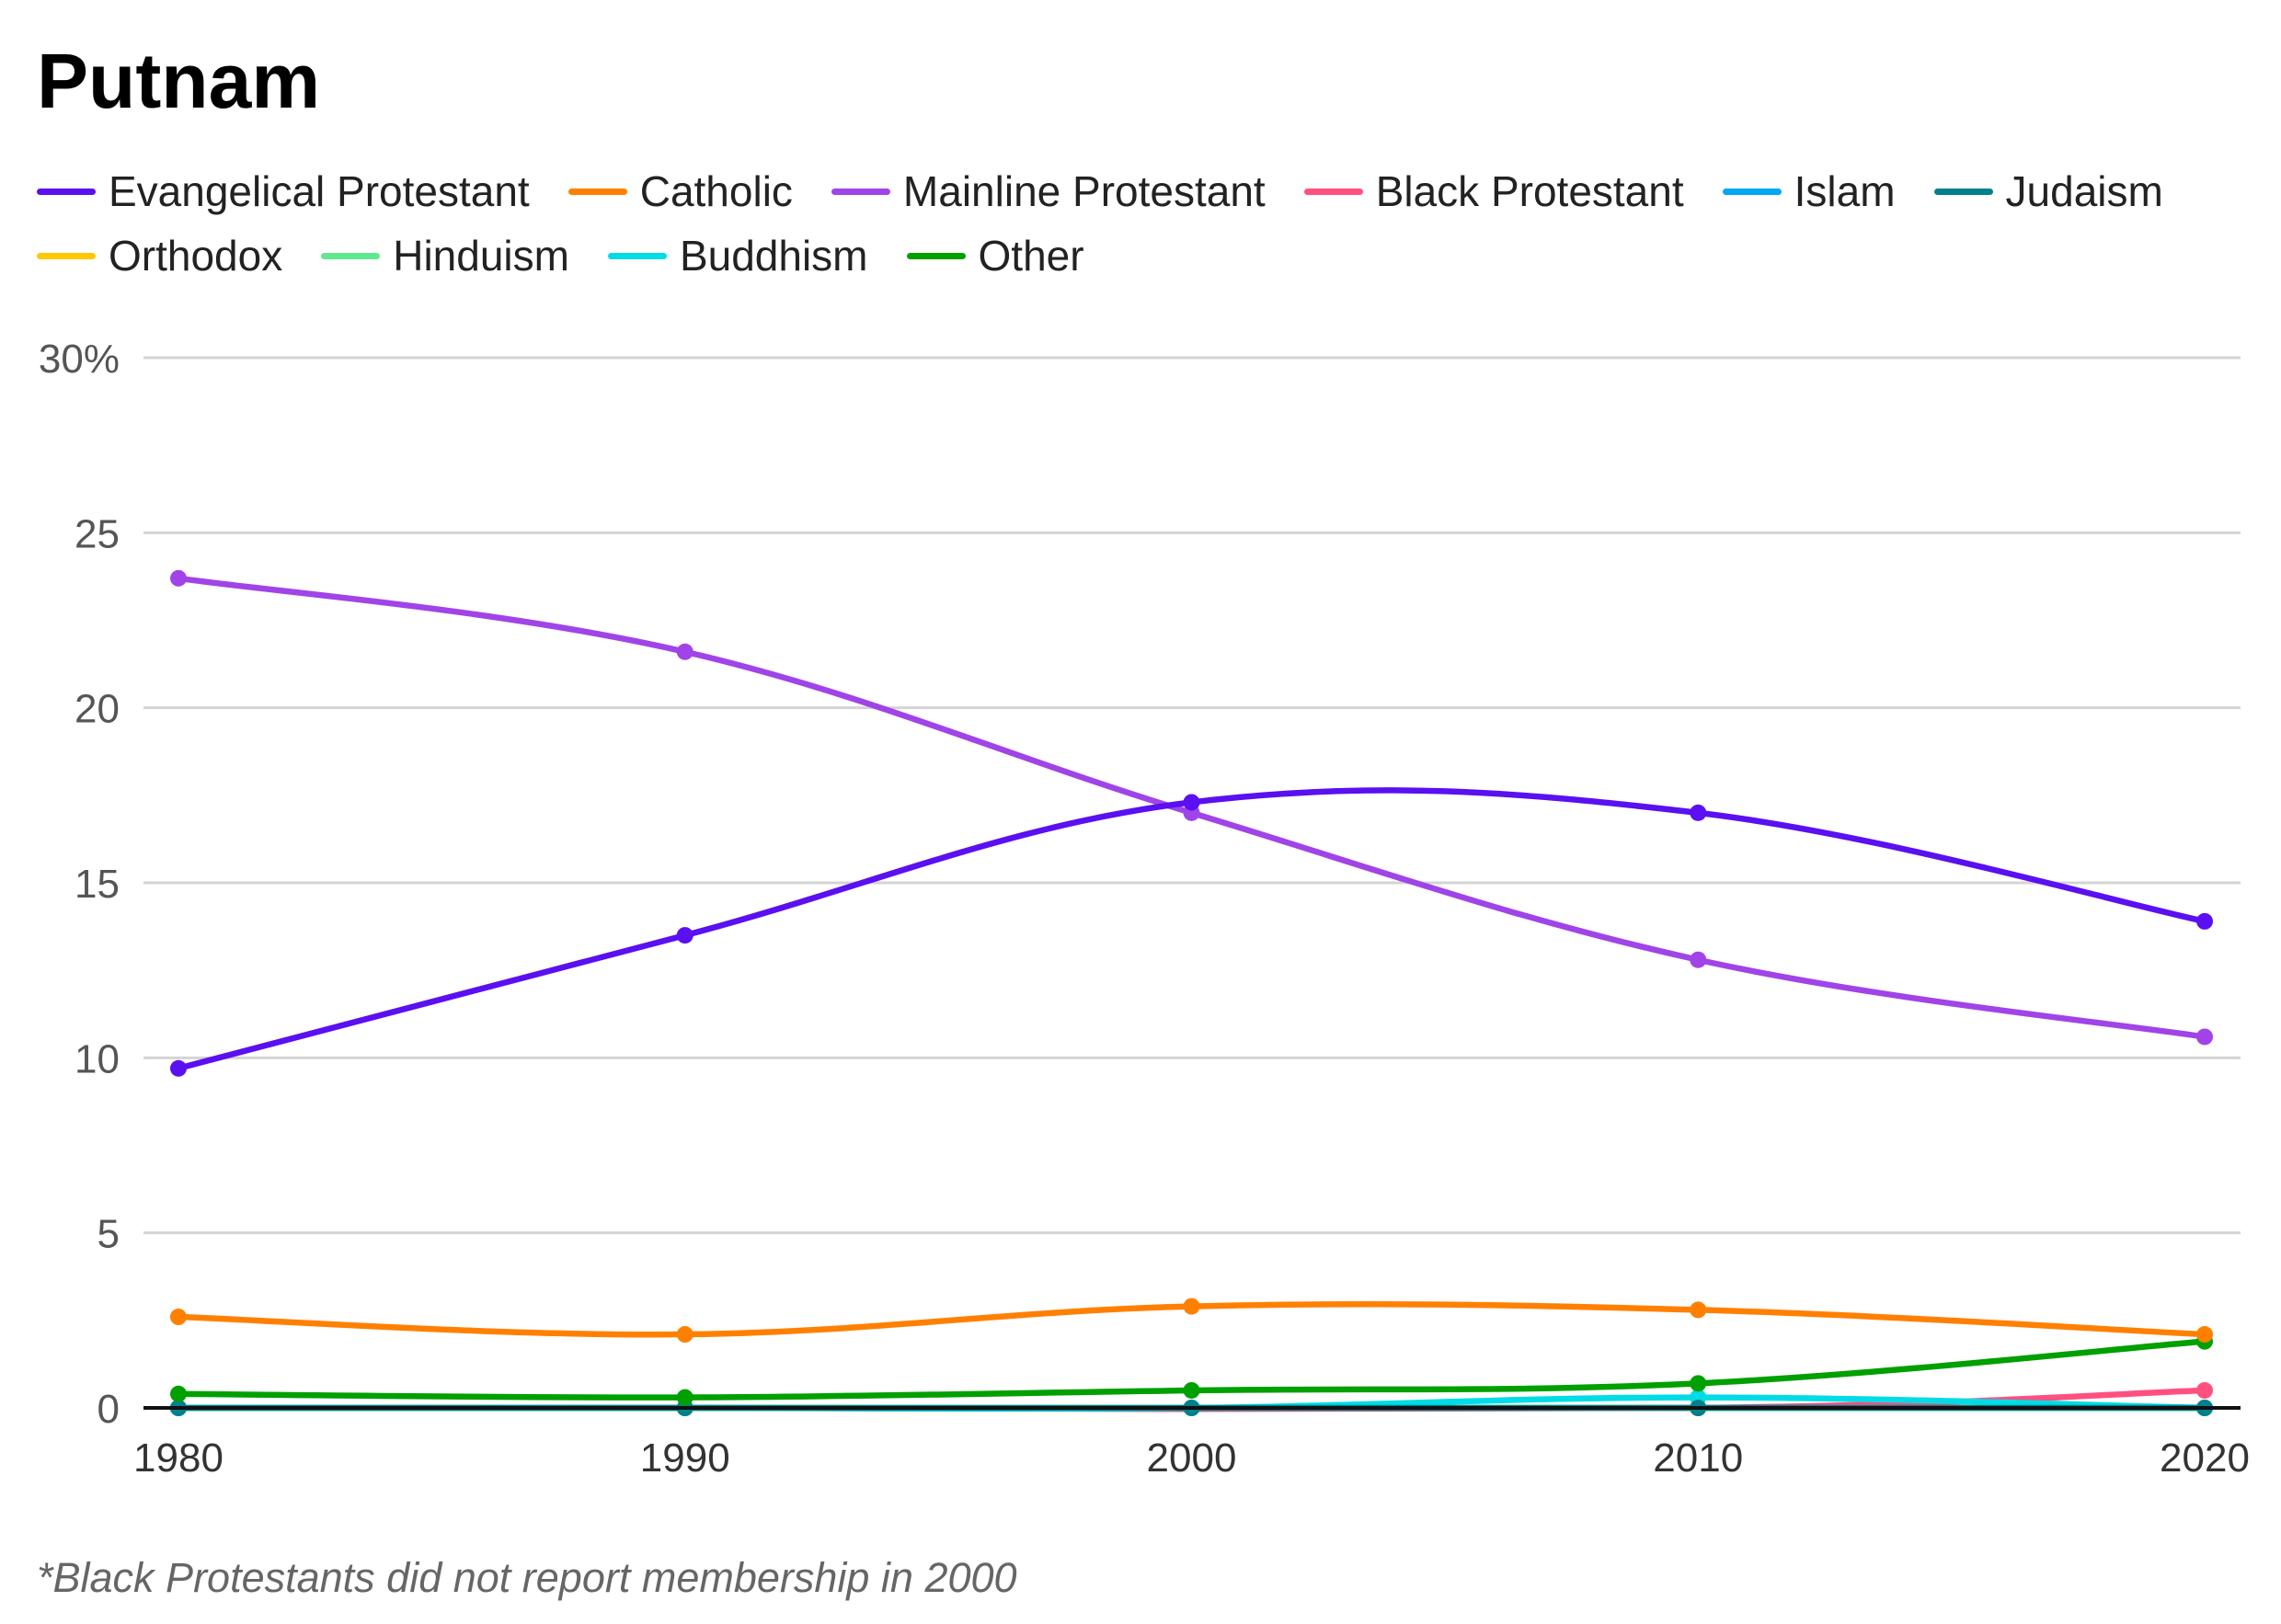 The image size is (2281, 1624). Describe the element at coordinates (109, 1410) in the screenshot. I see `y-tick-label: 0` at that location.